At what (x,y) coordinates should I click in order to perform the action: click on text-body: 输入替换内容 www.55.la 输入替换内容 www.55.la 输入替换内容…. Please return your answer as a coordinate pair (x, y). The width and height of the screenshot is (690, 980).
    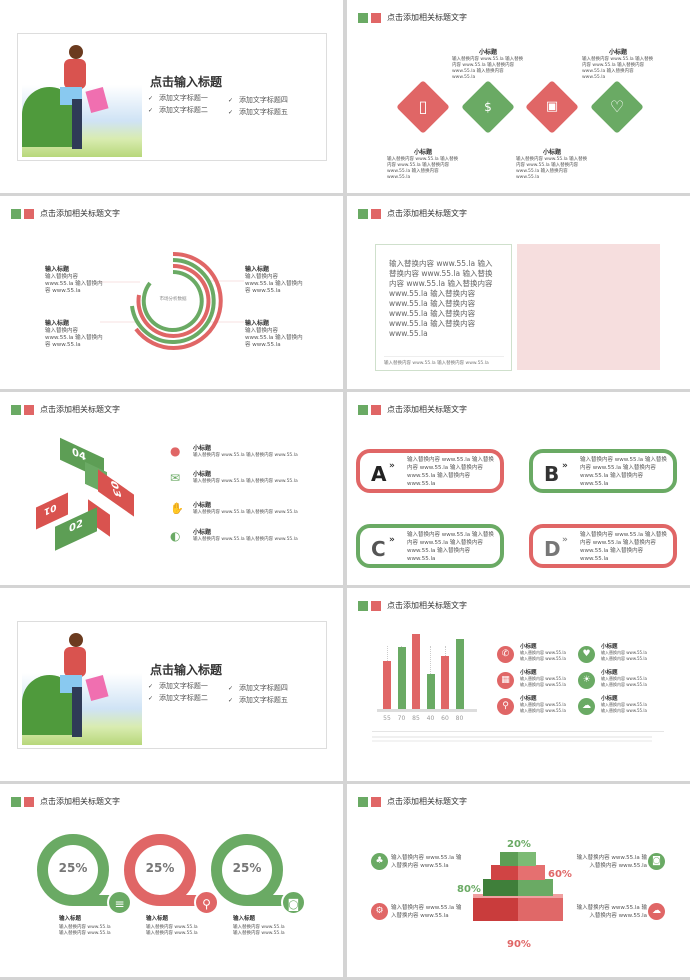
    Looking at the image, I should click on (441, 298).